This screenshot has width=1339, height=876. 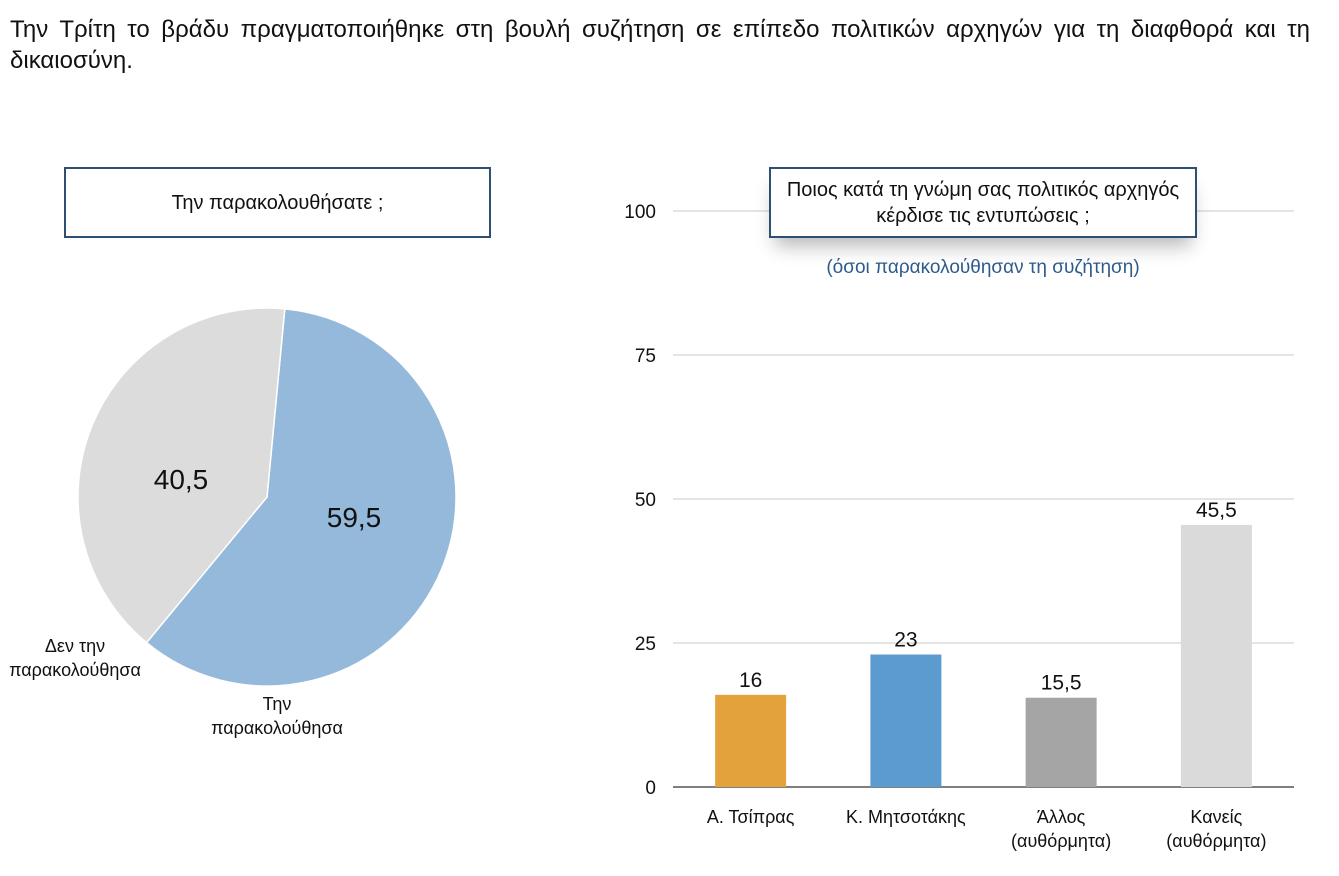 I want to click on pie-value-label: 40,5, so click(x=181, y=479).